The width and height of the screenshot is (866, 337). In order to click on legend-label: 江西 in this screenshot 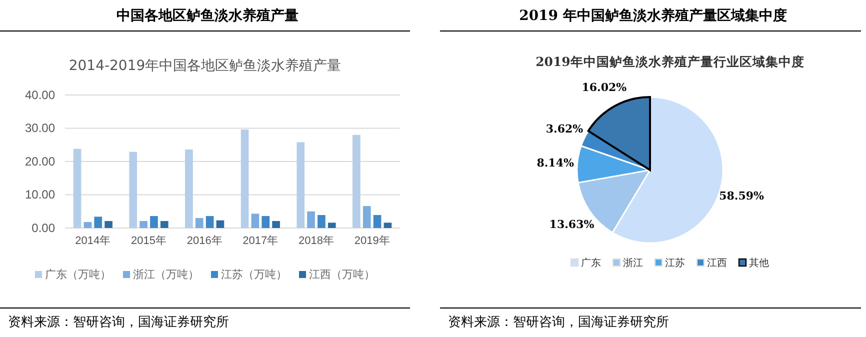, I will do `click(717, 263)`.